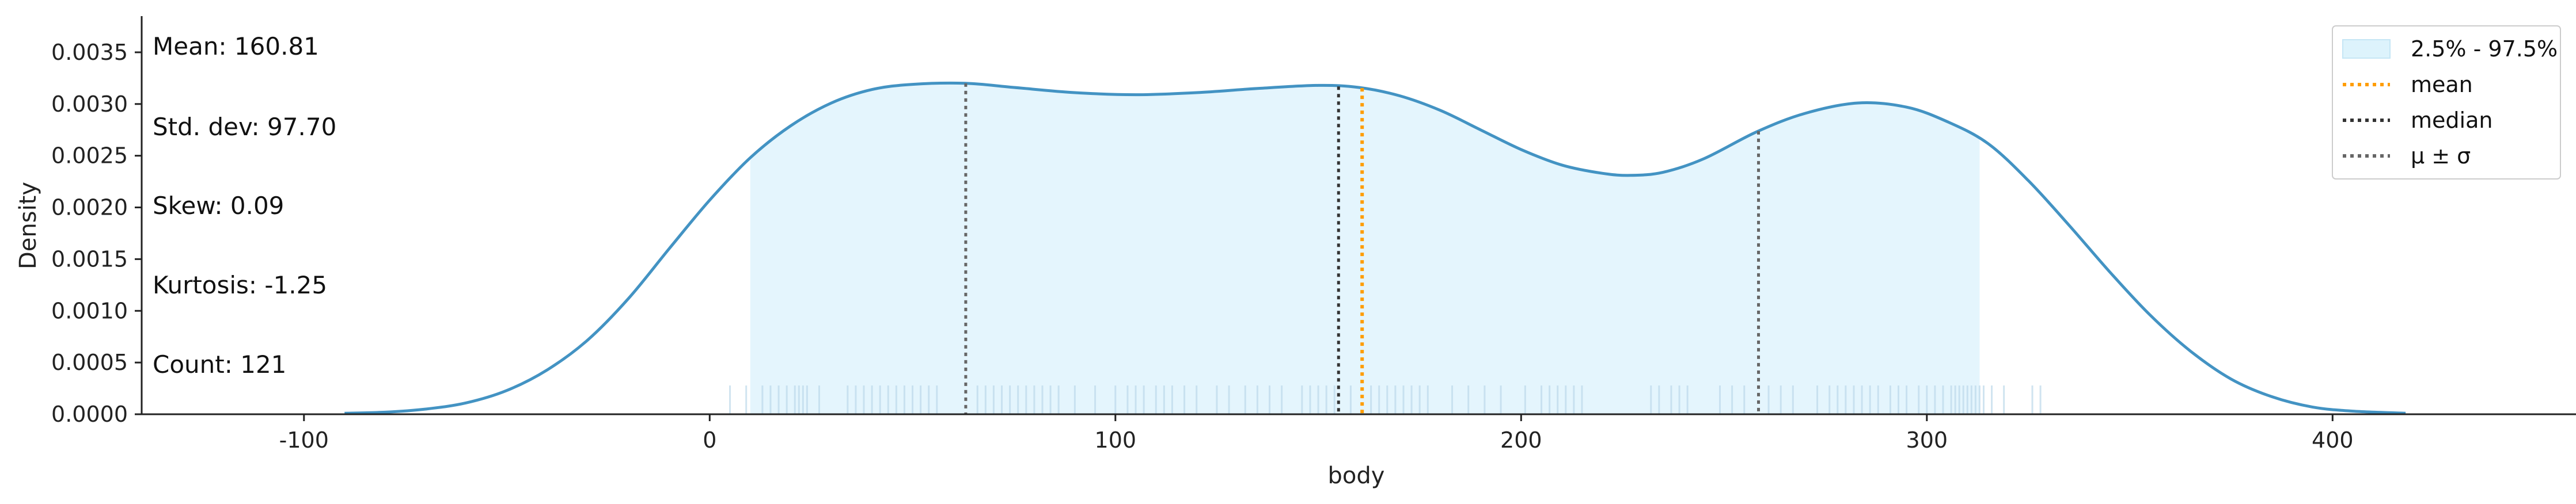  Describe the element at coordinates (1316, 433) in the screenshot. I see `x-ticks: -100 0 100 200 300 400` at that location.